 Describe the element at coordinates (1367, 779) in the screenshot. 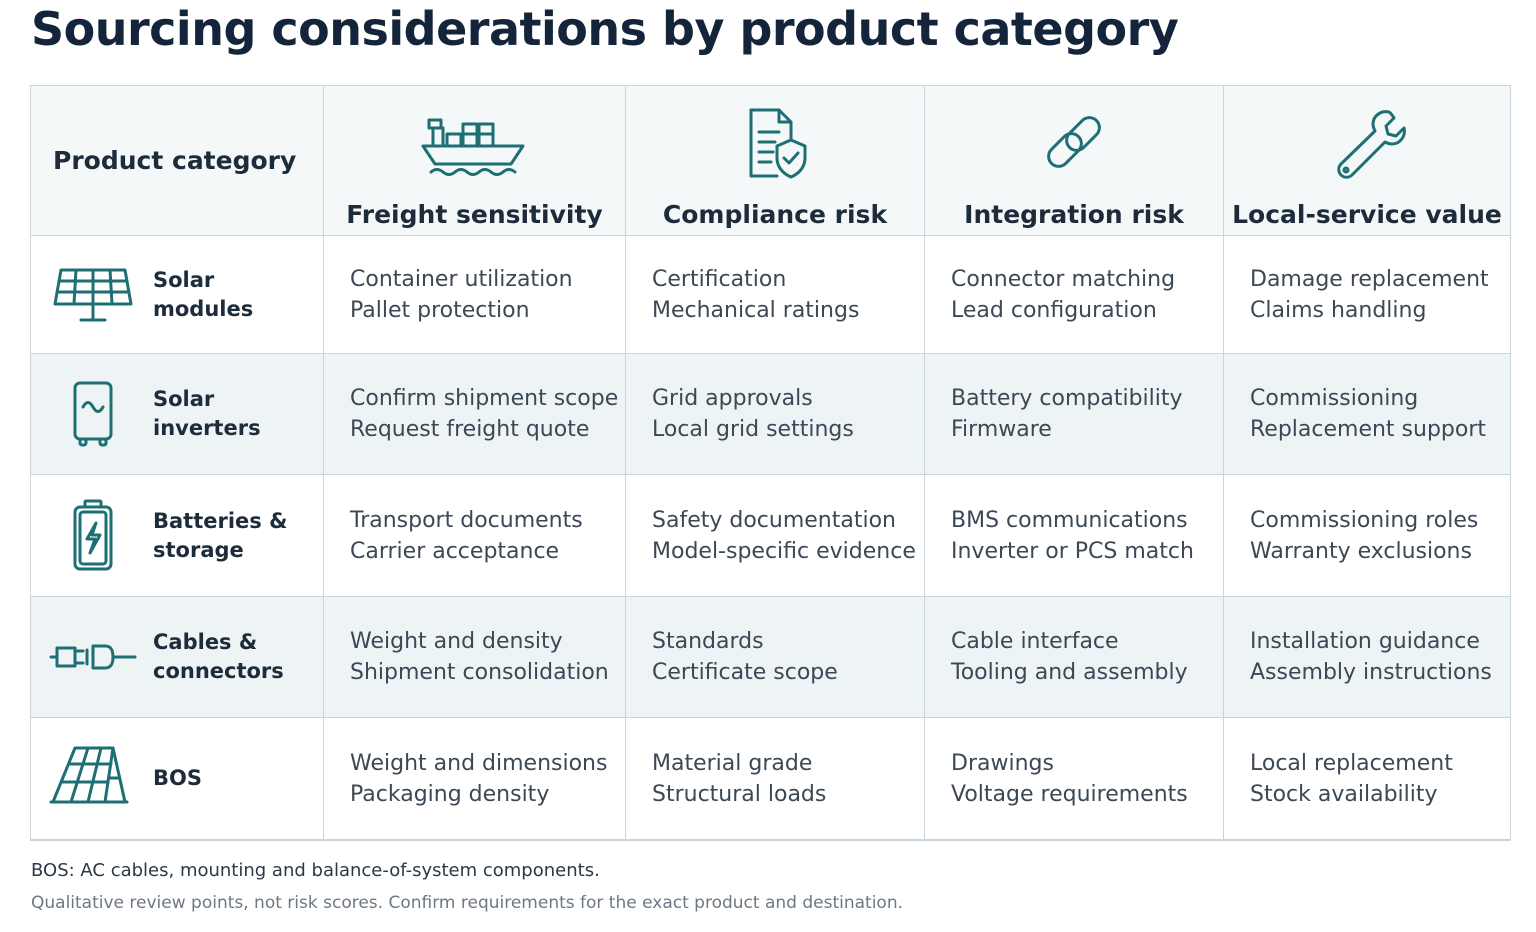

I see `cell-bos-service: Local replacement Stock availability` at that location.